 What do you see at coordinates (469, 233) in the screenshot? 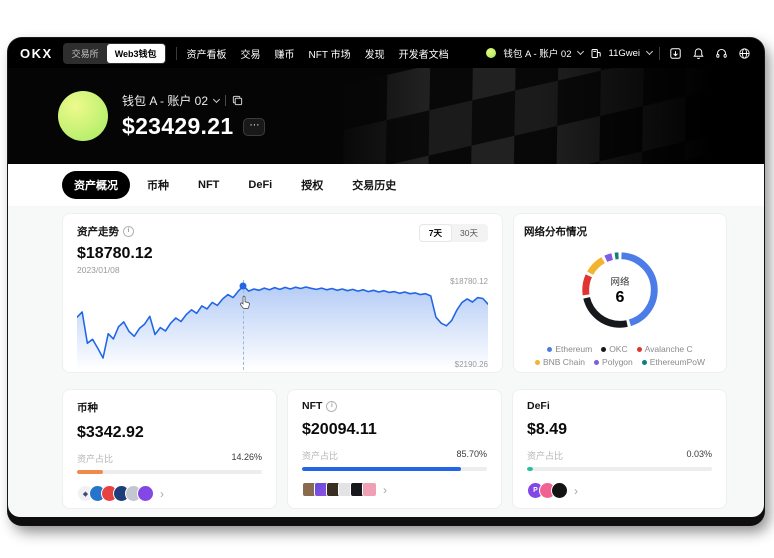
I see `range-button-1: 30天` at bounding box center [469, 233].